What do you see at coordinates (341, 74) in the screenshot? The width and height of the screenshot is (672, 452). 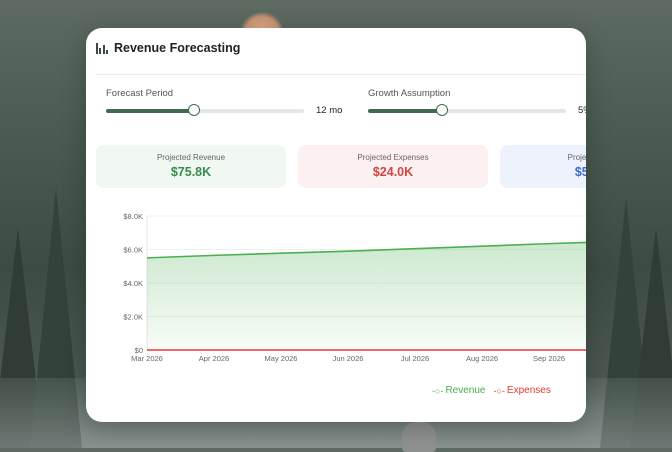 I see `header-divider` at bounding box center [341, 74].